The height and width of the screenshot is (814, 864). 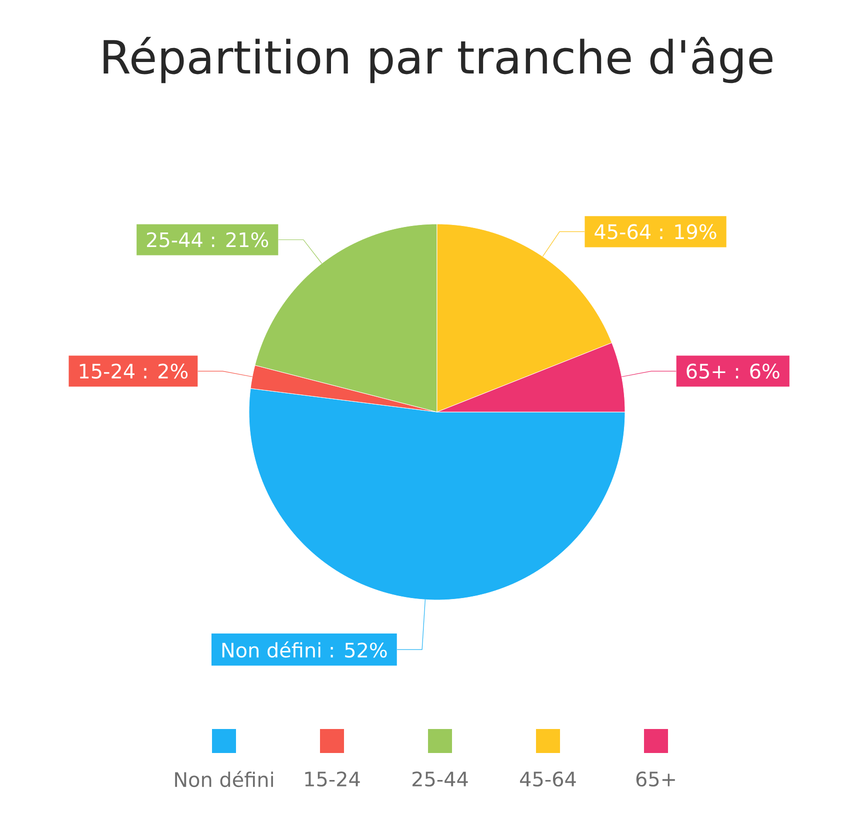 I want to click on data-label: 45-64 : 19%, so click(x=655, y=232).